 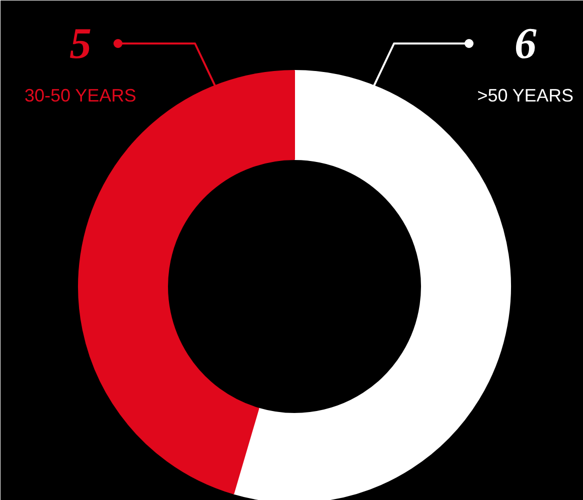 I want to click on slice-label: 30-50 YEARS, so click(x=80, y=96).